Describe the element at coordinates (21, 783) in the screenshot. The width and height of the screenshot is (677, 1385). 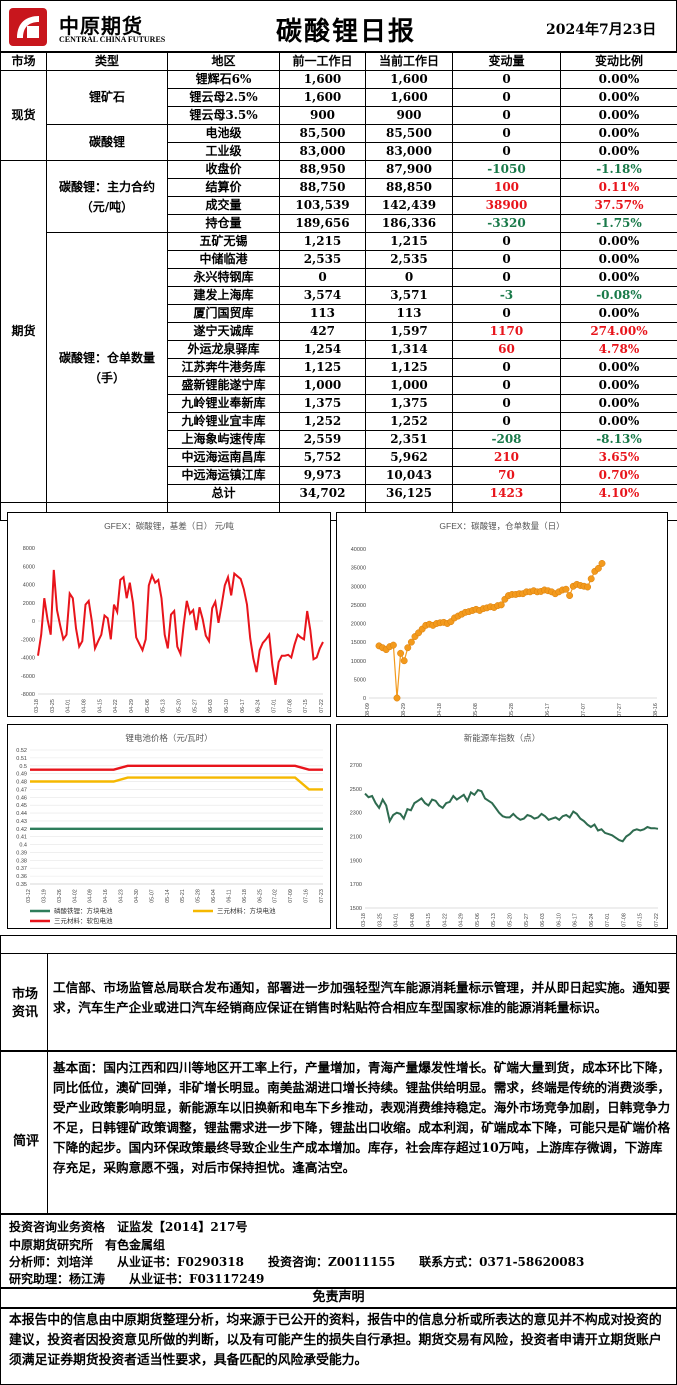
I see `y-tick-label: 0.48` at that location.